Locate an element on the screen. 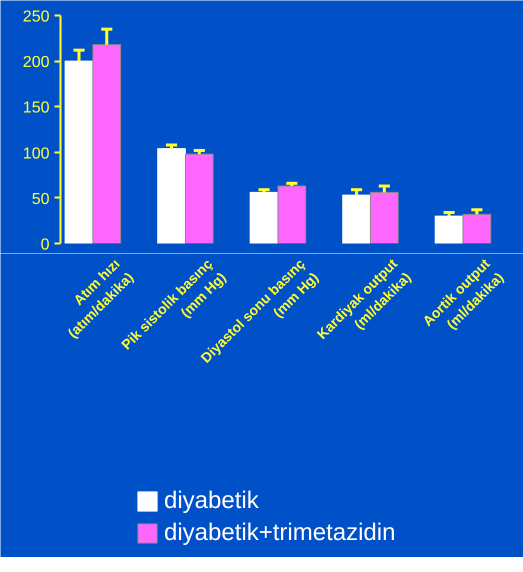 This screenshot has height=572, width=523. legend-label: diyabetik+trimetazidin is located at coordinates (280, 533).